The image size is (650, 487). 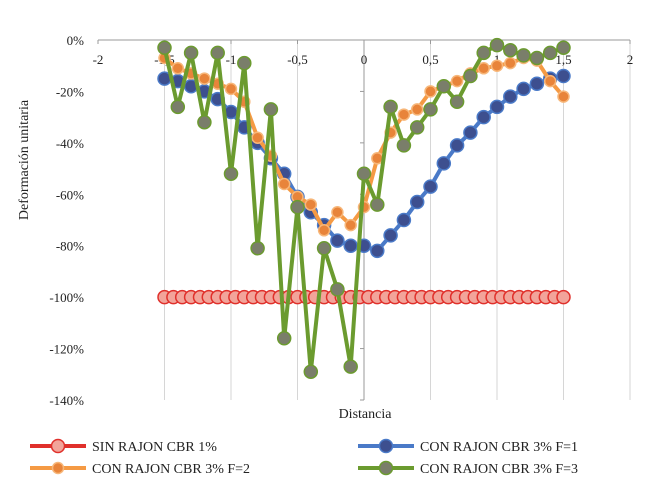 I want to click on y-tick-label: -120%, so click(x=66, y=349).